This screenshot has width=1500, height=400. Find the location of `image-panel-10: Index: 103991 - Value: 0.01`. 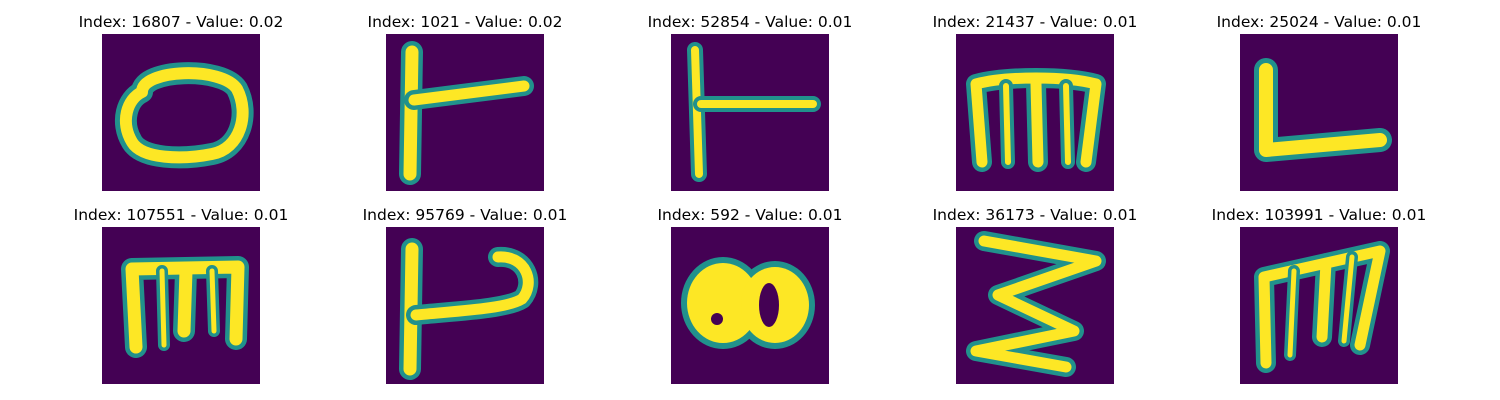

image-panel-10: Index: 103991 - Value: 0.01 is located at coordinates (1319, 295).